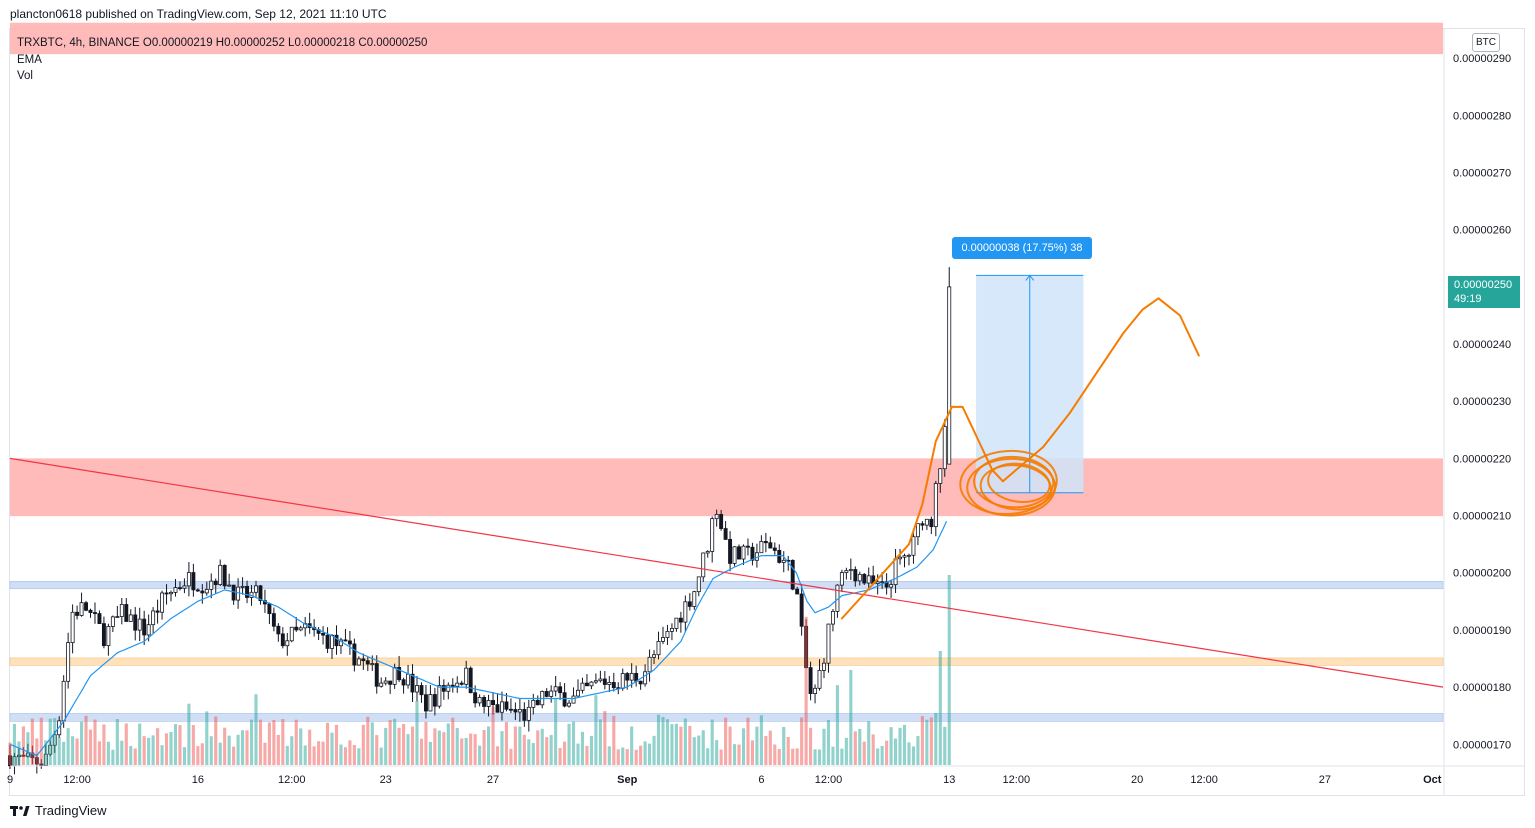 The image size is (1535, 828). I want to click on zone-support_blue, so click(726, 585).